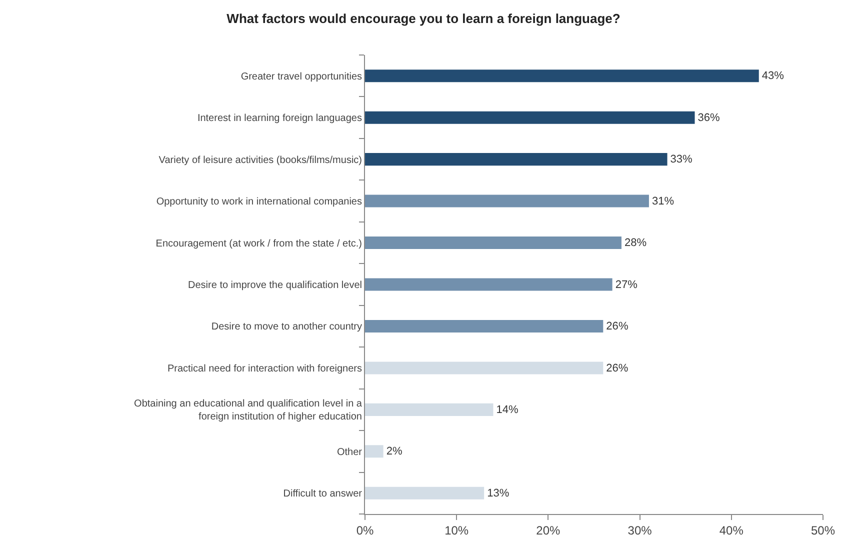  I want to click on y-tick-label: Difficult to answer, so click(323, 494).